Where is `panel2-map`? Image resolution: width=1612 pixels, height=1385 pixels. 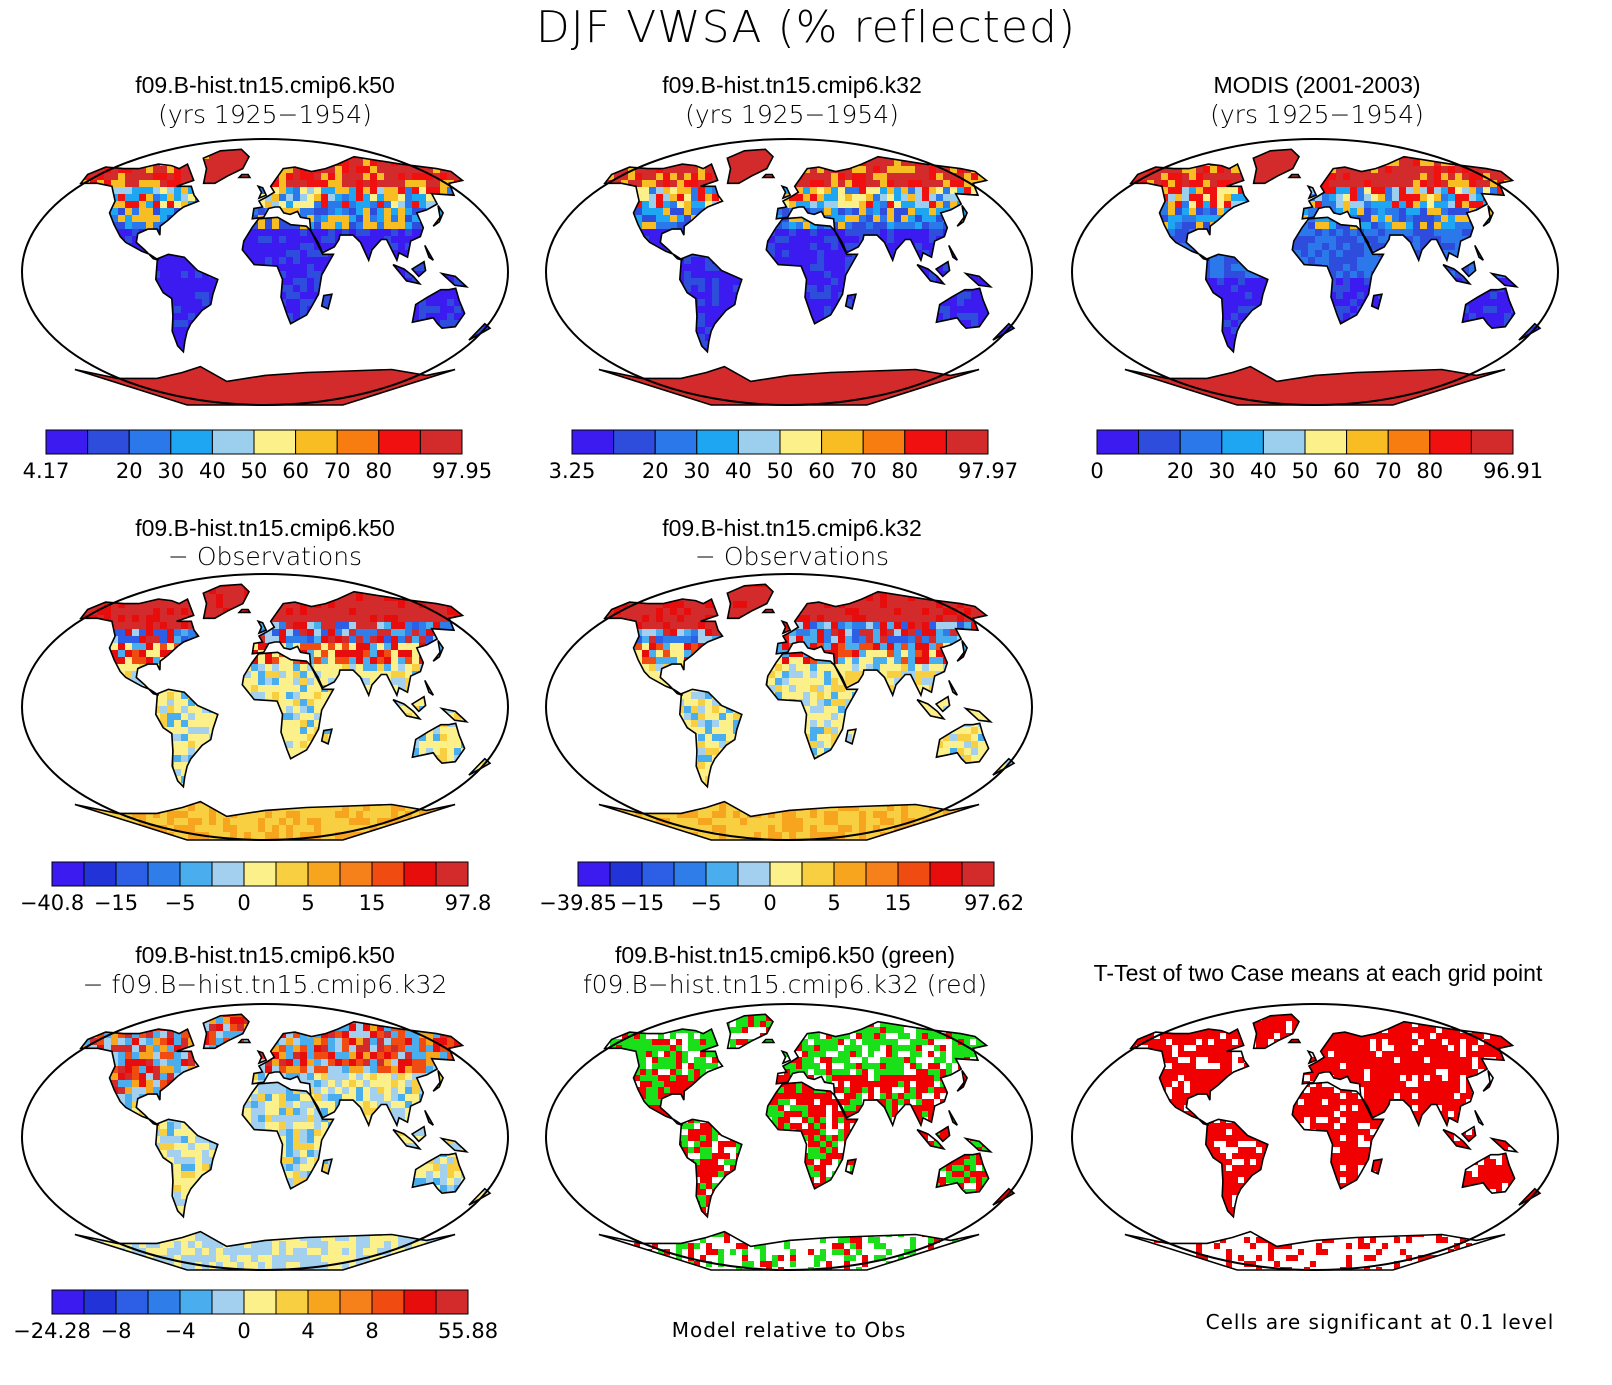
panel2-map is located at coordinates (789, 272).